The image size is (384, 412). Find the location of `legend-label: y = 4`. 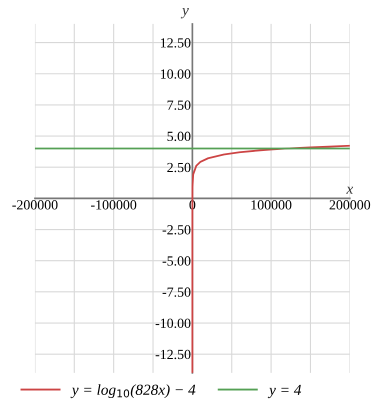

legend-label: y = 4 is located at coordinates (285, 391).